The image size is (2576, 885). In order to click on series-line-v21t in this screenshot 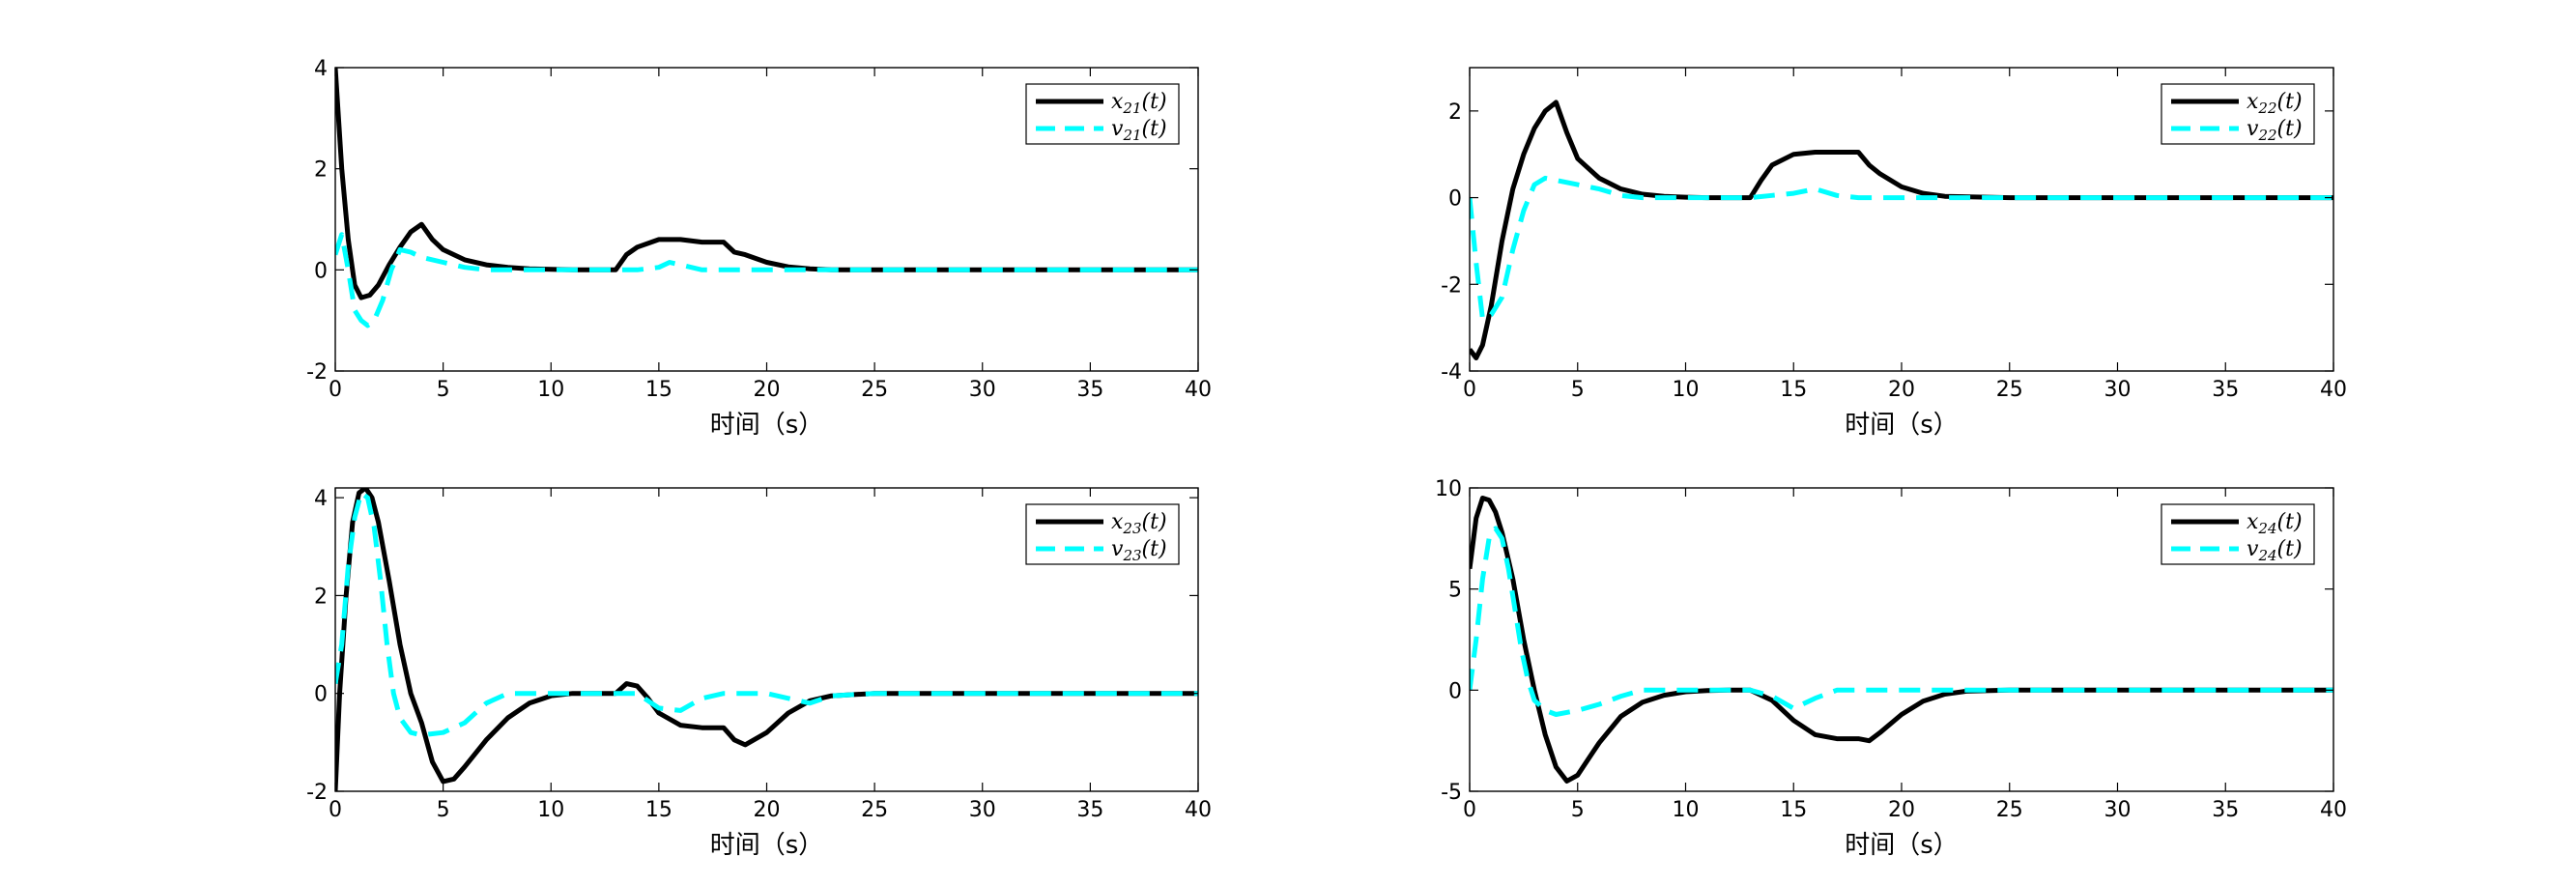, I will do `click(767, 280)`.